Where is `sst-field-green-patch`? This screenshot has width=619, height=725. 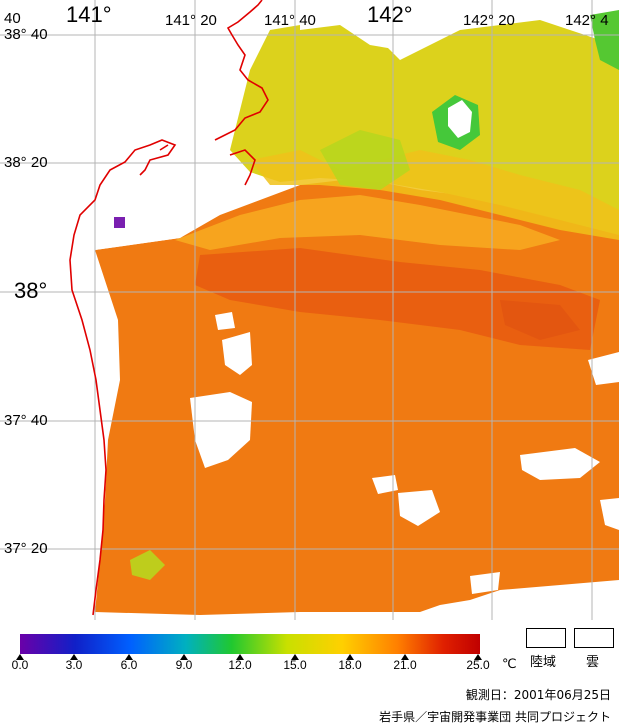
sst-field-green-patch is located at coordinates (365, 160).